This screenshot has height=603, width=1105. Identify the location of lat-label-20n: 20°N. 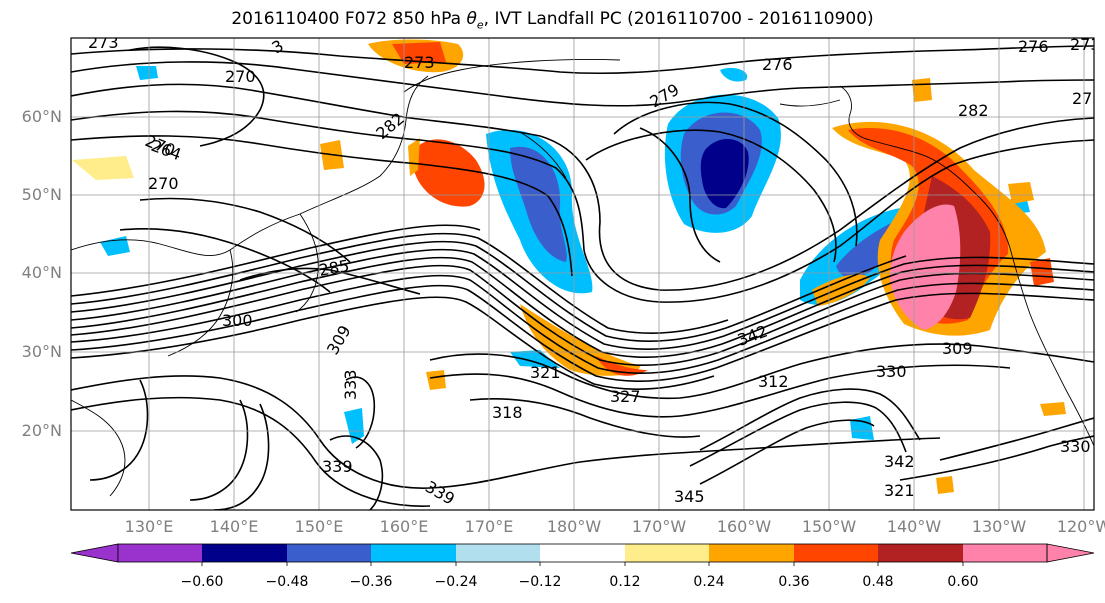
(41, 430).